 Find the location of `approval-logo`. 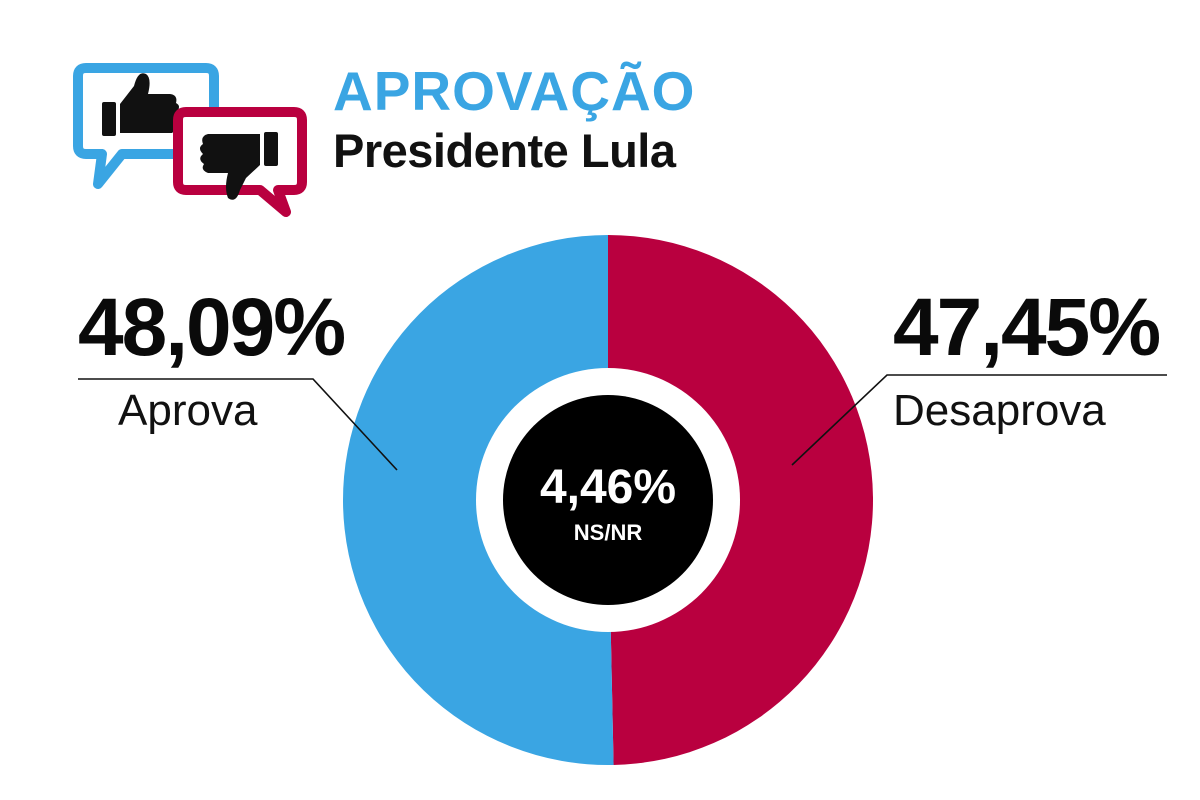

approval-logo is located at coordinates (190, 140).